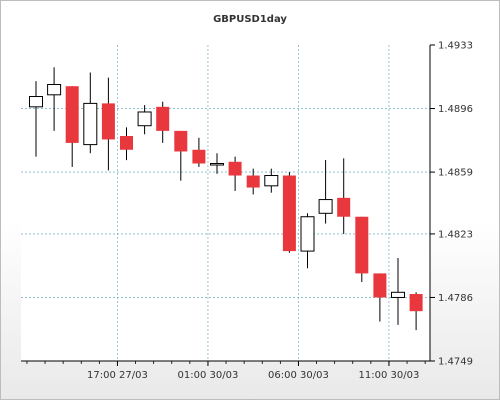 The width and height of the screenshot is (500, 400). I want to click on y-tick-label: 1.4859, so click(455, 173).